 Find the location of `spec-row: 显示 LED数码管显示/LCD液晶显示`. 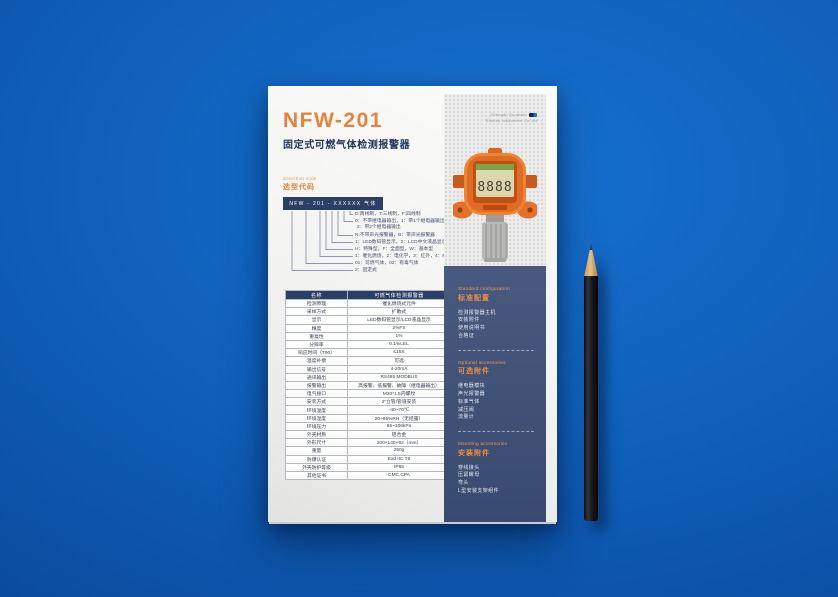

spec-row: 显示 LED数码管显示/LCD液晶显示 is located at coordinates (368, 320).